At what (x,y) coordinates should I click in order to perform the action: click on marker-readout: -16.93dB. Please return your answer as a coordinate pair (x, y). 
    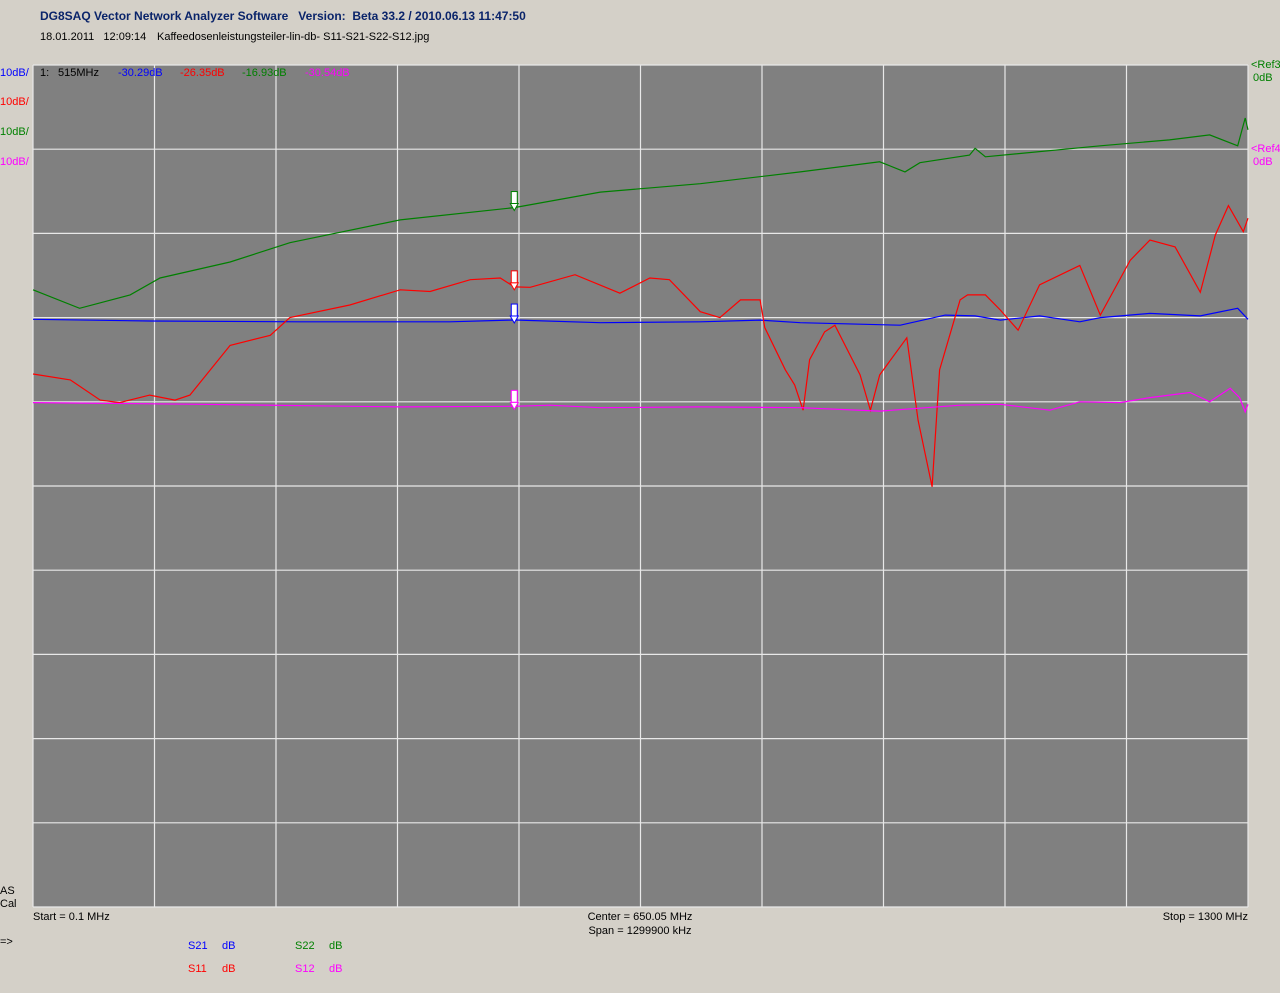
    Looking at the image, I should click on (264, 73).